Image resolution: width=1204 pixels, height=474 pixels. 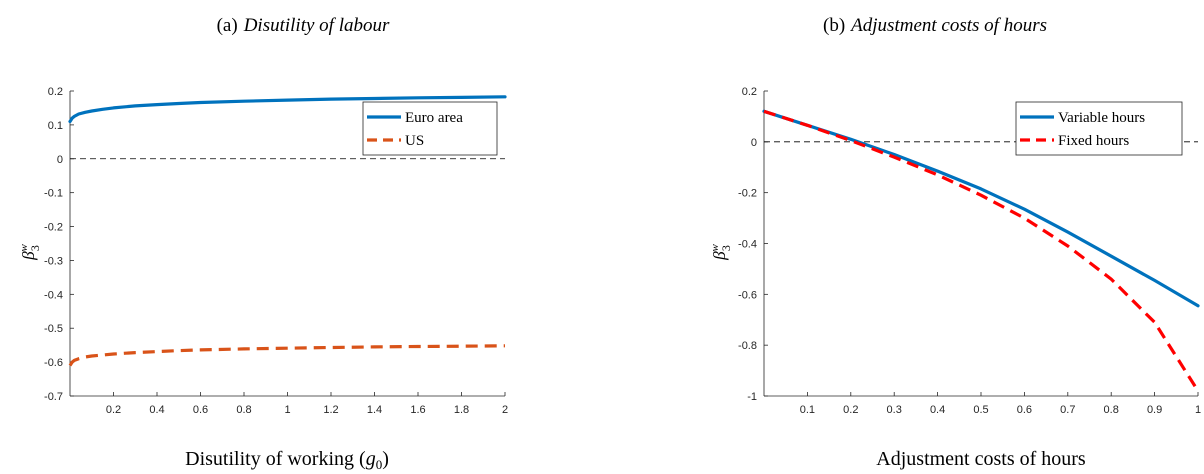 I want to click on panel-a-label: (a), so click(x=227, y=25).